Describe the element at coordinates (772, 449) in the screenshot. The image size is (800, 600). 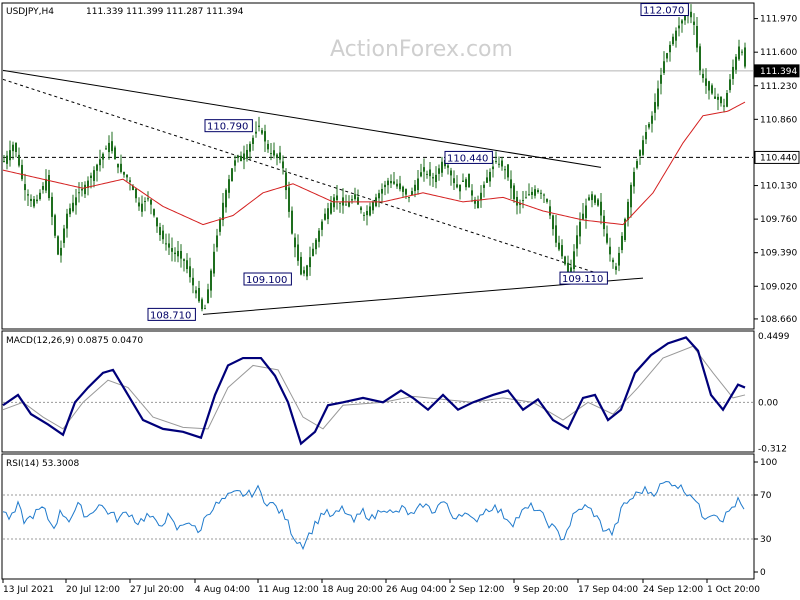
I see `macd-tick-label: -0.312` at that location.